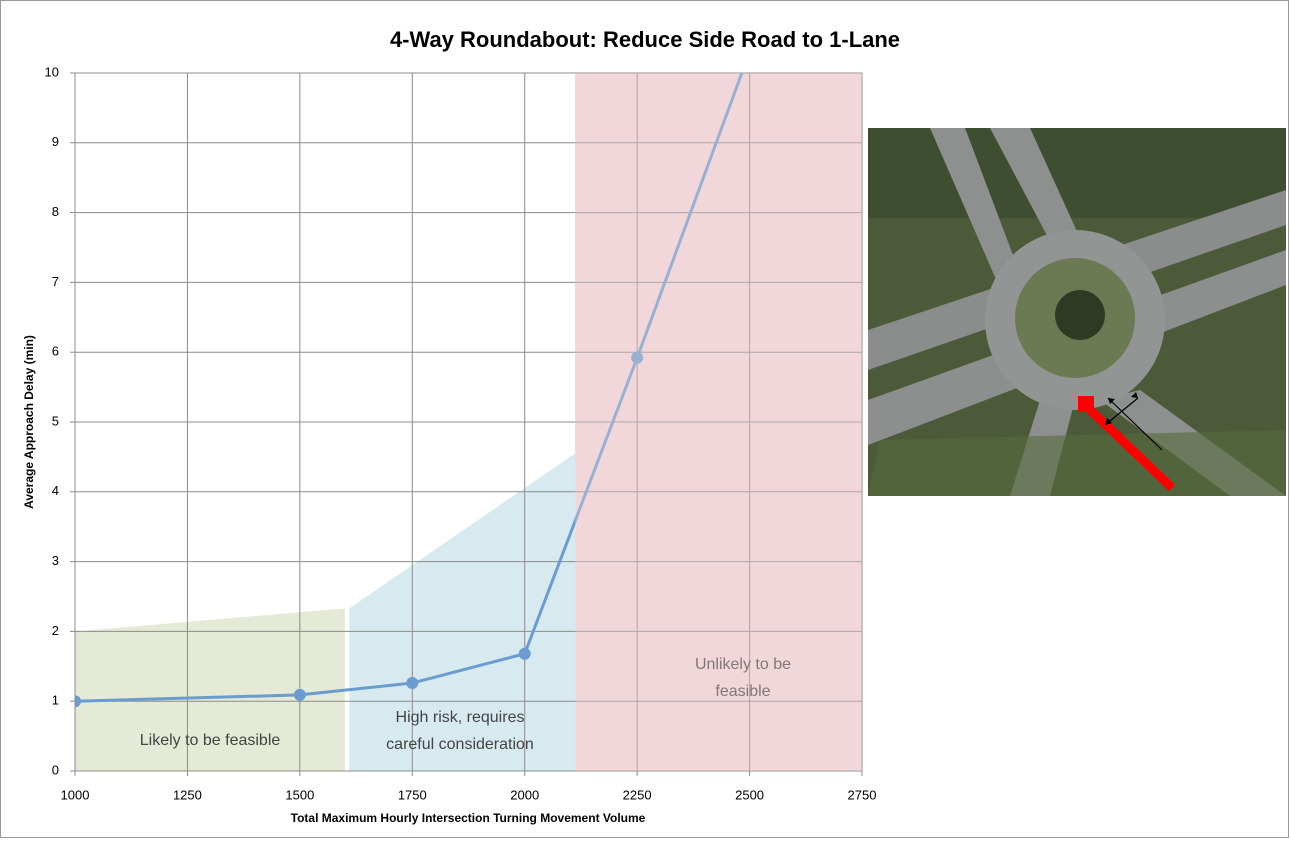 This screenshot has width=1290, height=844. I want to click on y-tick-label: 4, so click(55, 490).